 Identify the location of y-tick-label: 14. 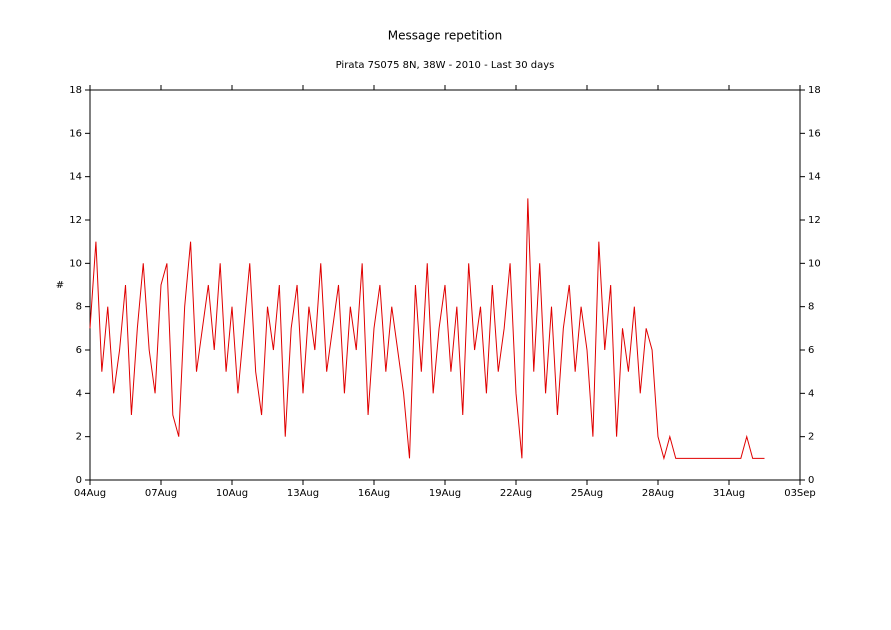
(75, 177).